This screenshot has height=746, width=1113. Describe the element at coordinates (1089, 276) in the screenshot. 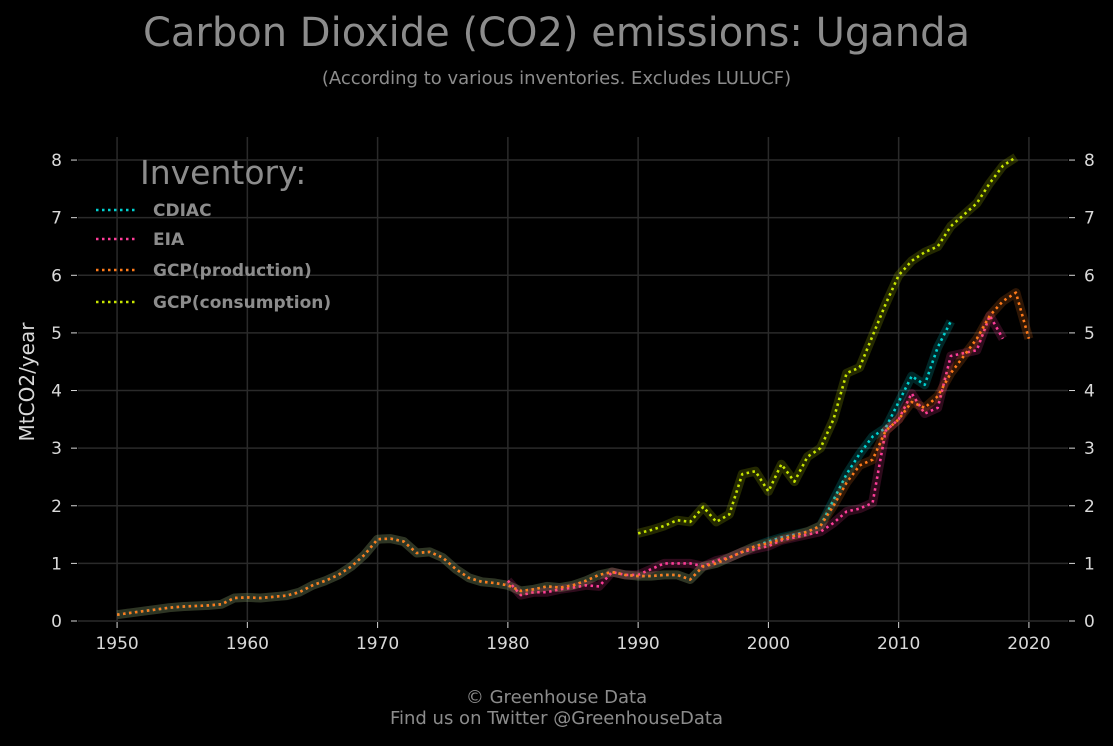

I see `y-tick-label-right: 6` at that location.